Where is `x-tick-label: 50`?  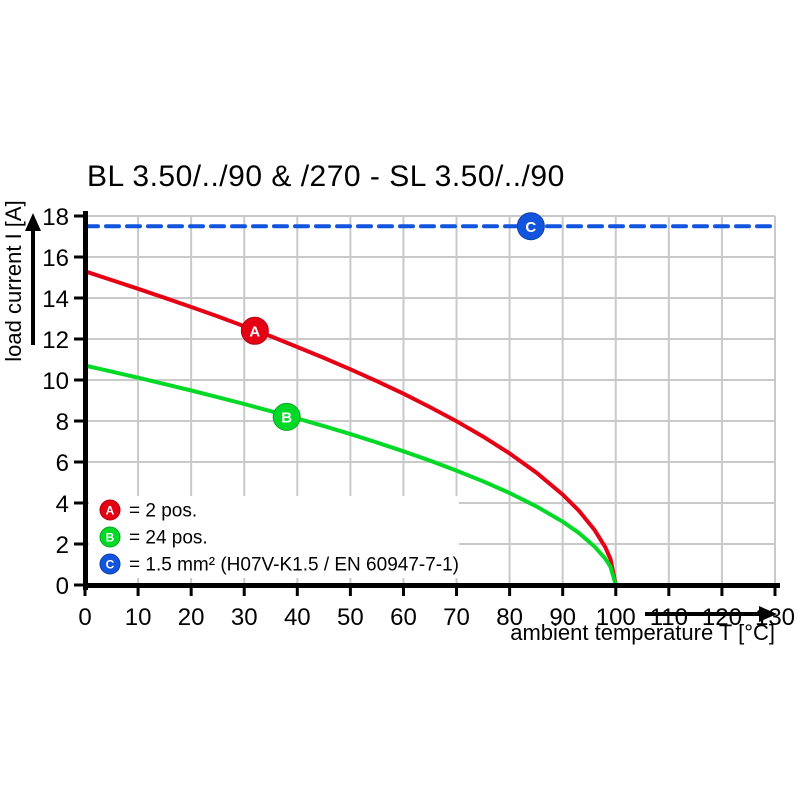
x-tick-label: 50 is located at coordinates (350, 617).